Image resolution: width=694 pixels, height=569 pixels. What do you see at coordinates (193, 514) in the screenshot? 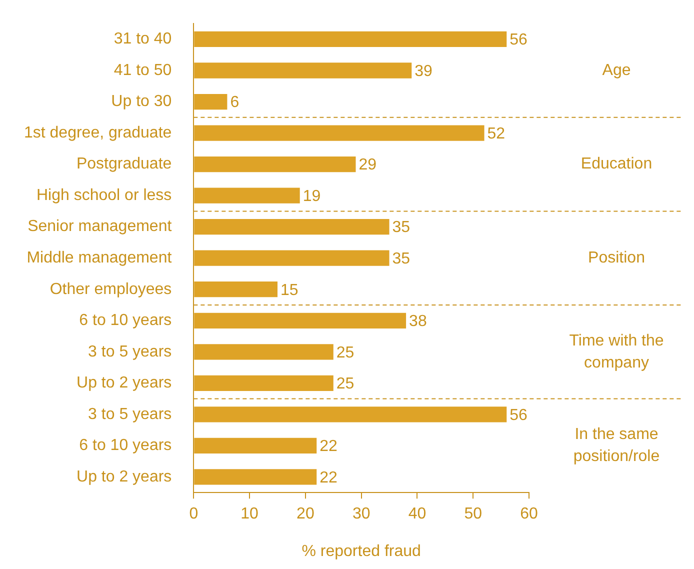
I see `x-tick-label: 0` at bounding box center [193, 514].